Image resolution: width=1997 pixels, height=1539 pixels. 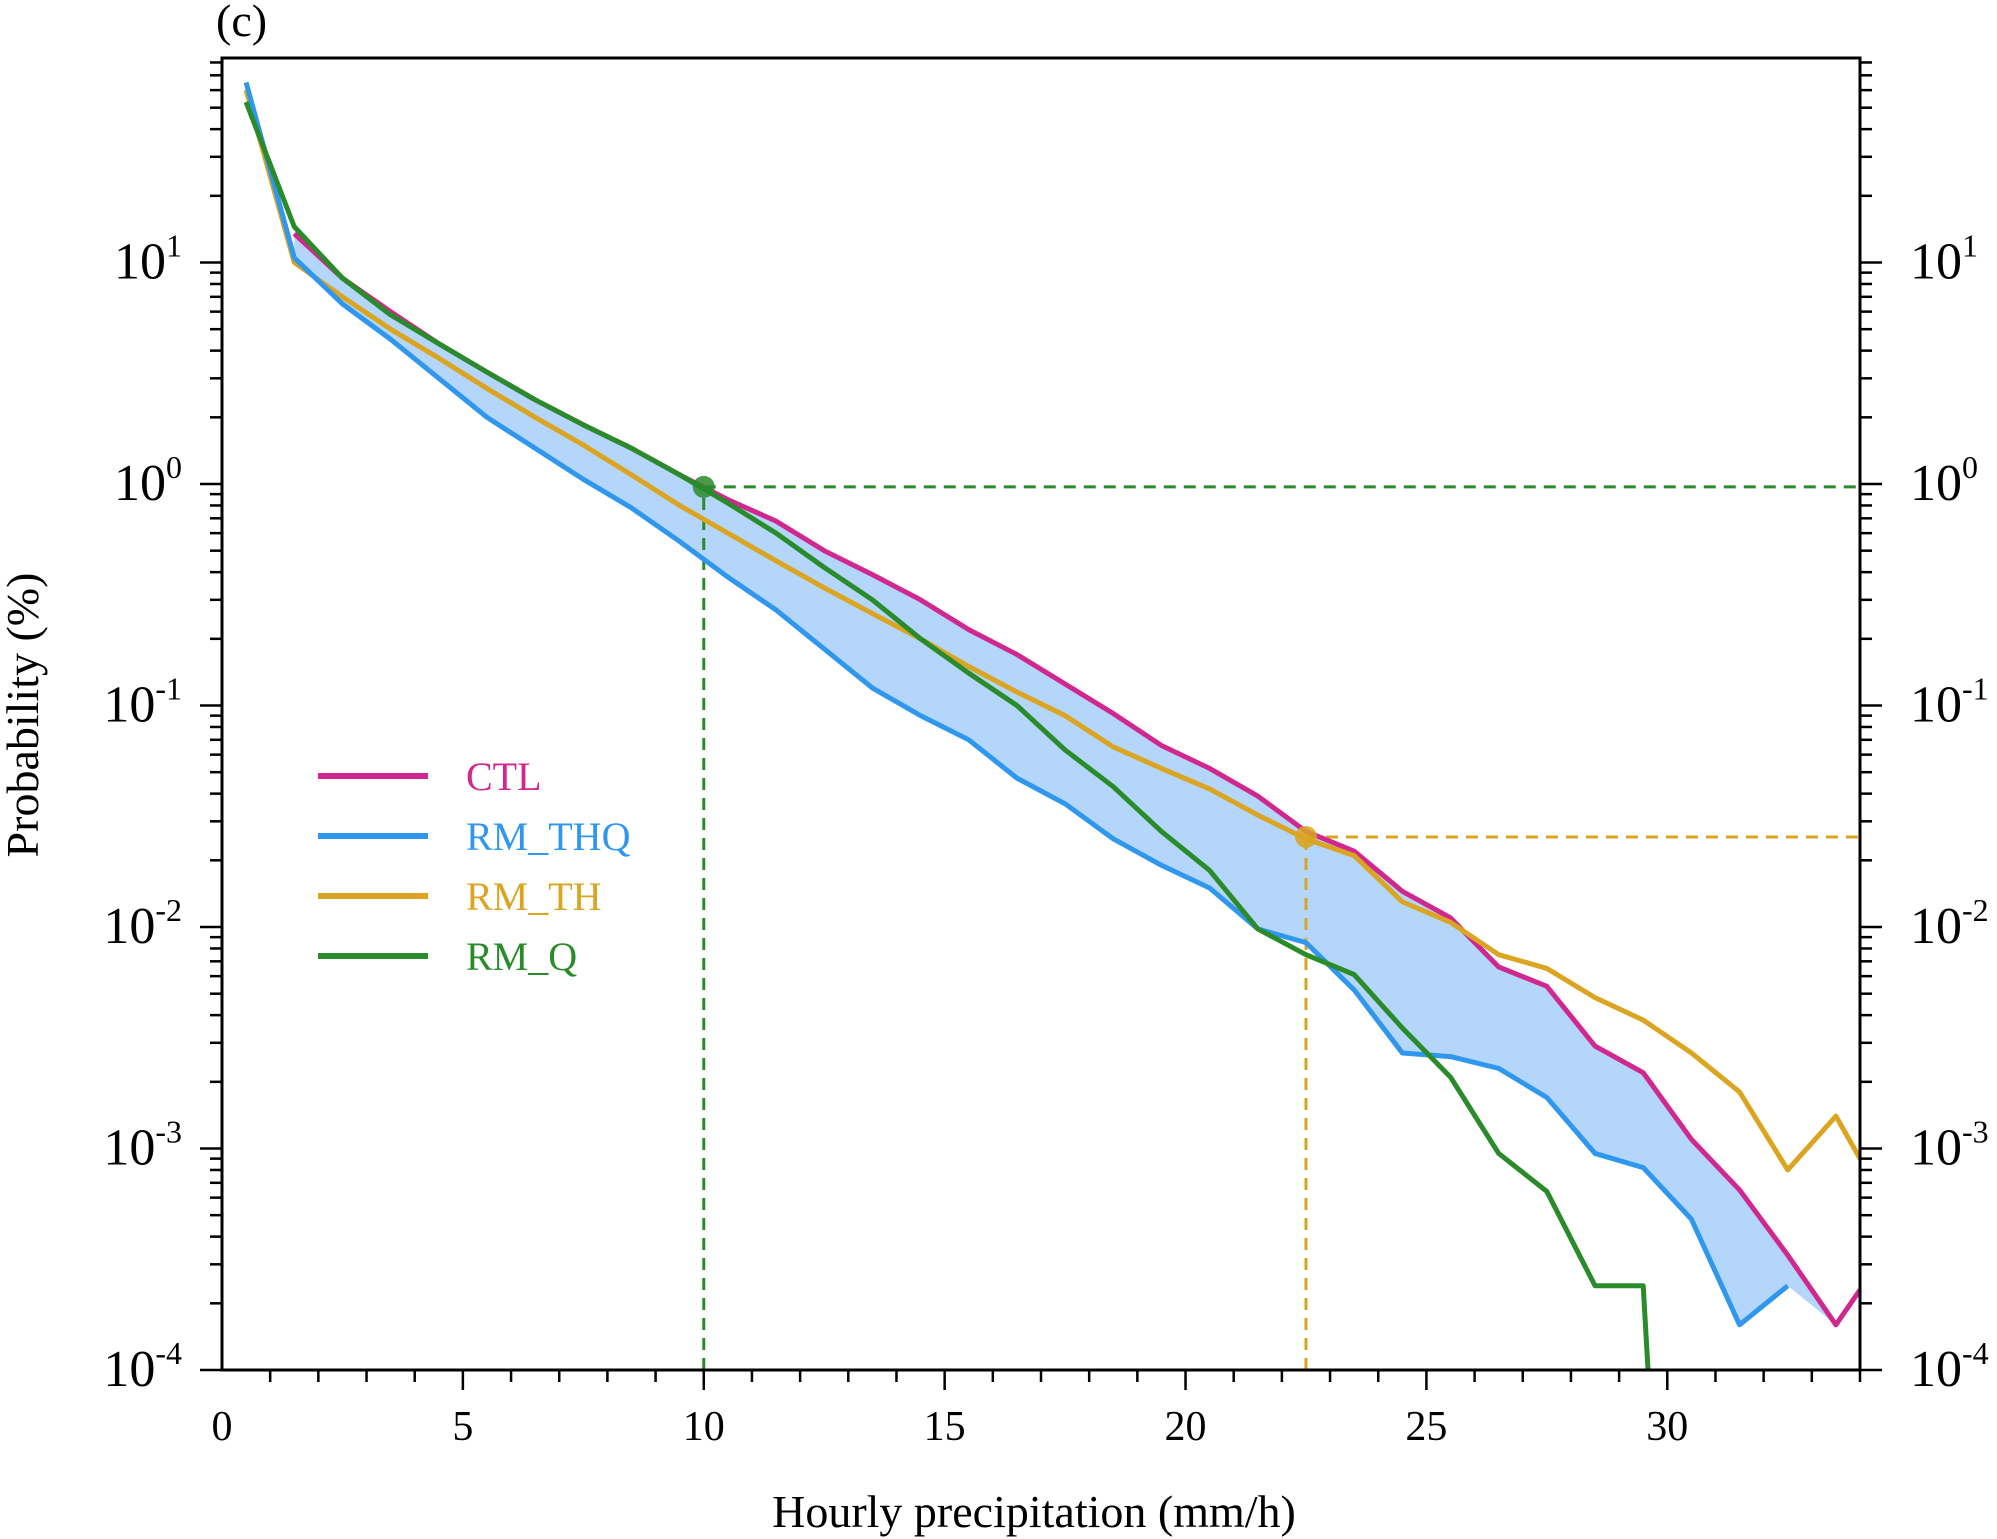 I want to click on panel-label: (c), so click(x=241, y=23).